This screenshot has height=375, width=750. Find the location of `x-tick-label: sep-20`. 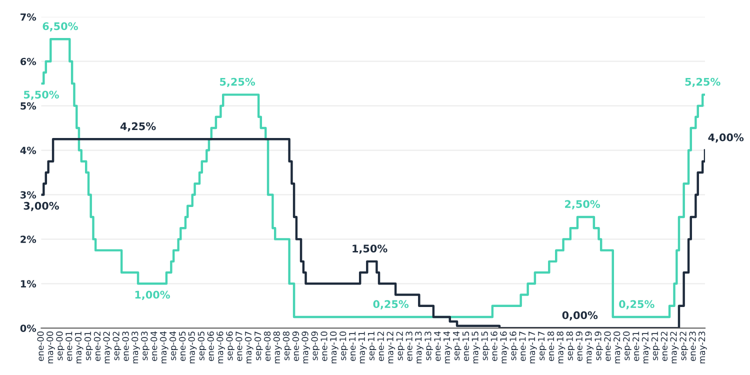

x-tick-label: sep-20 is located at coordinates (627, 345).